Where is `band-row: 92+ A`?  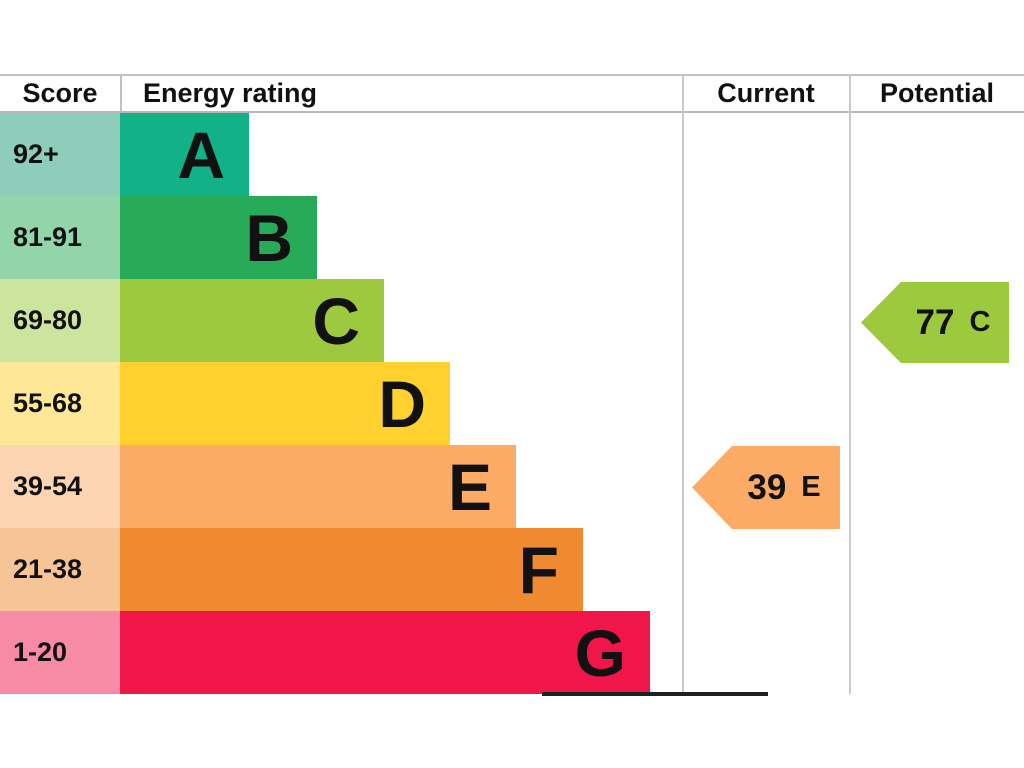 band-row: 92+ A is located at coordinates (512, 154).